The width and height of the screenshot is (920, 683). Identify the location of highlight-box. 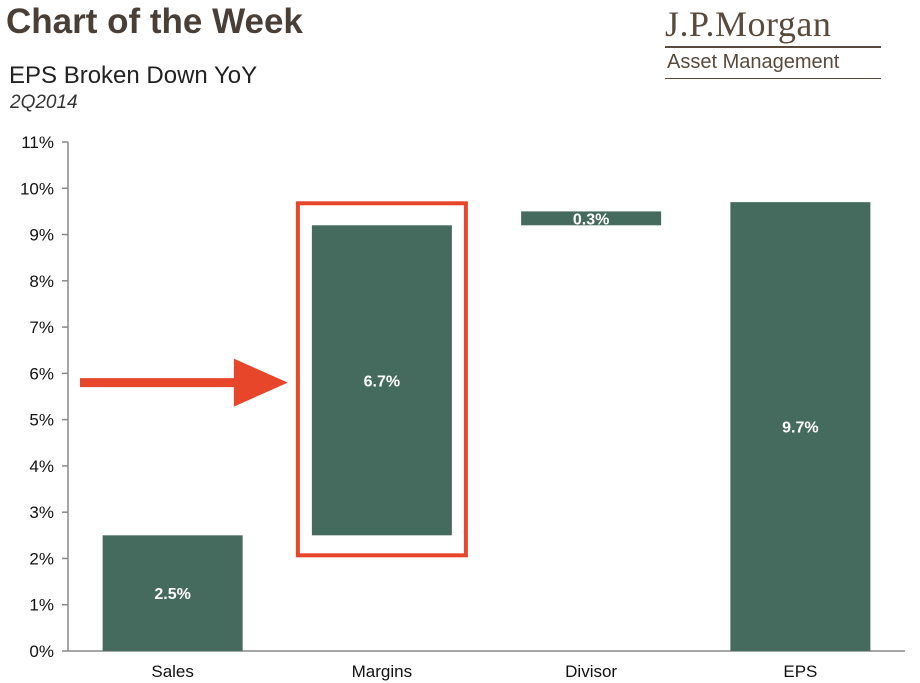
(381, 379).